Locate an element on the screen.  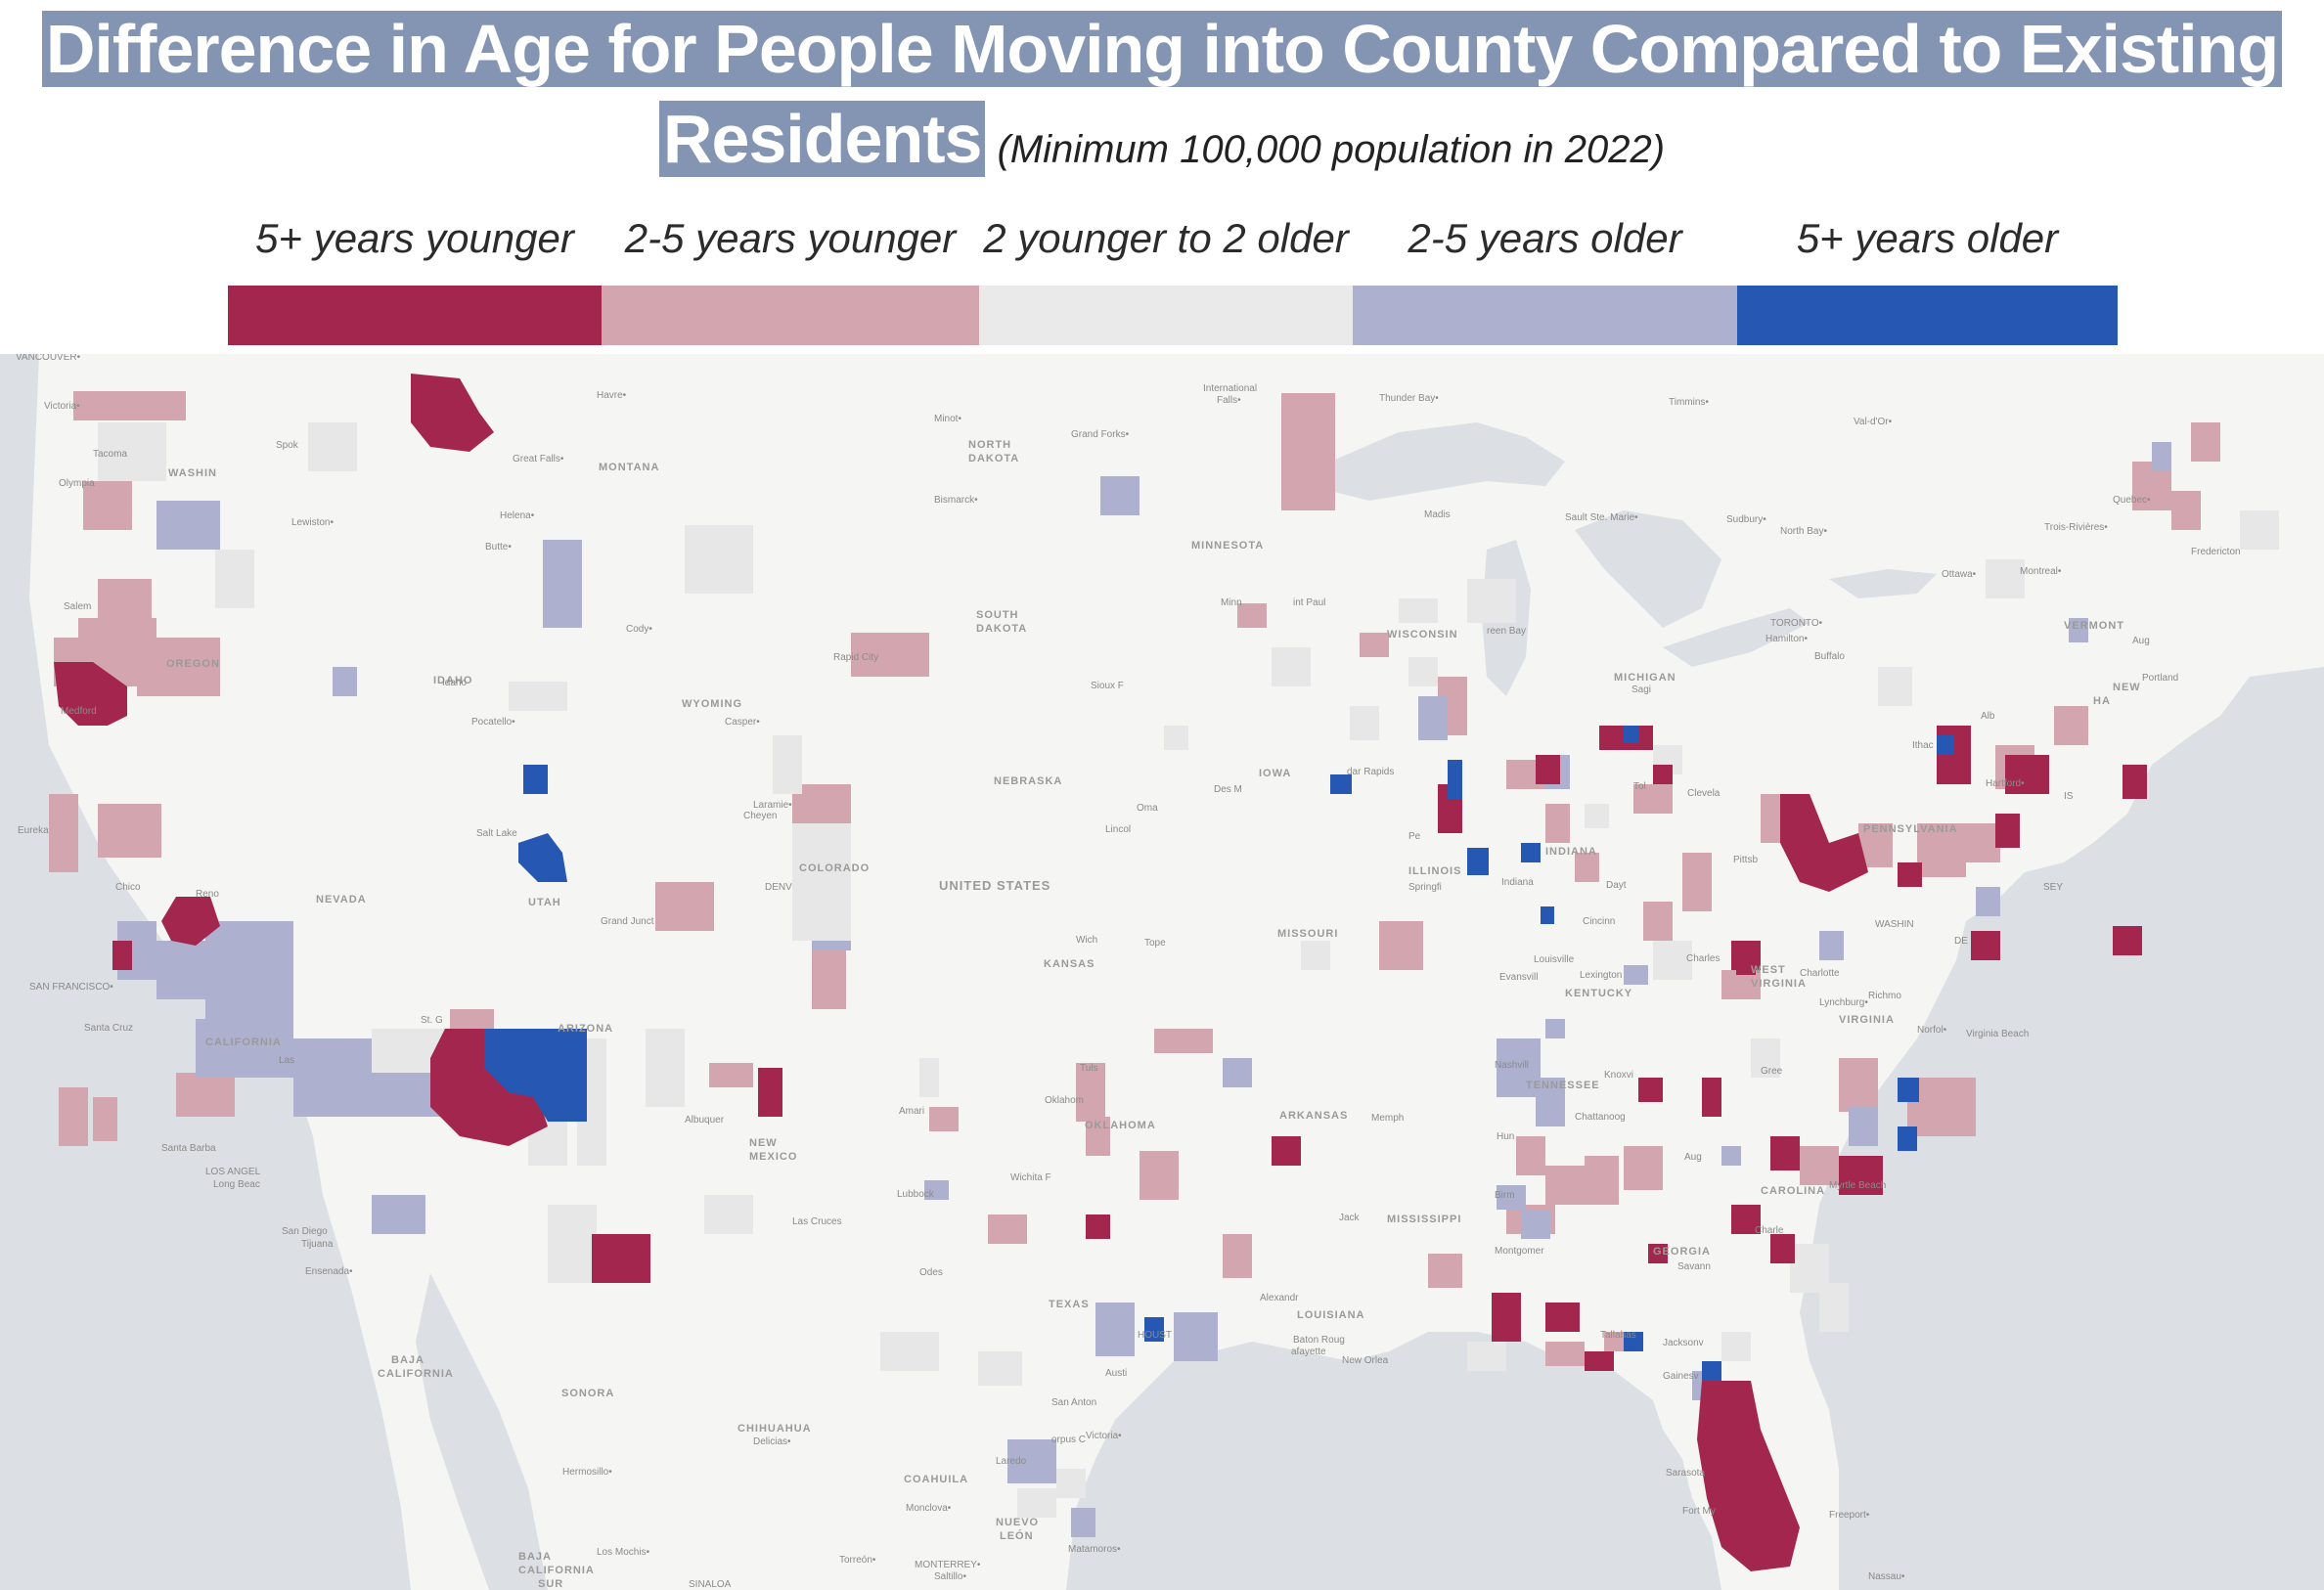
svg-text: Santa Cruz is located at coordinates (108, 1028).